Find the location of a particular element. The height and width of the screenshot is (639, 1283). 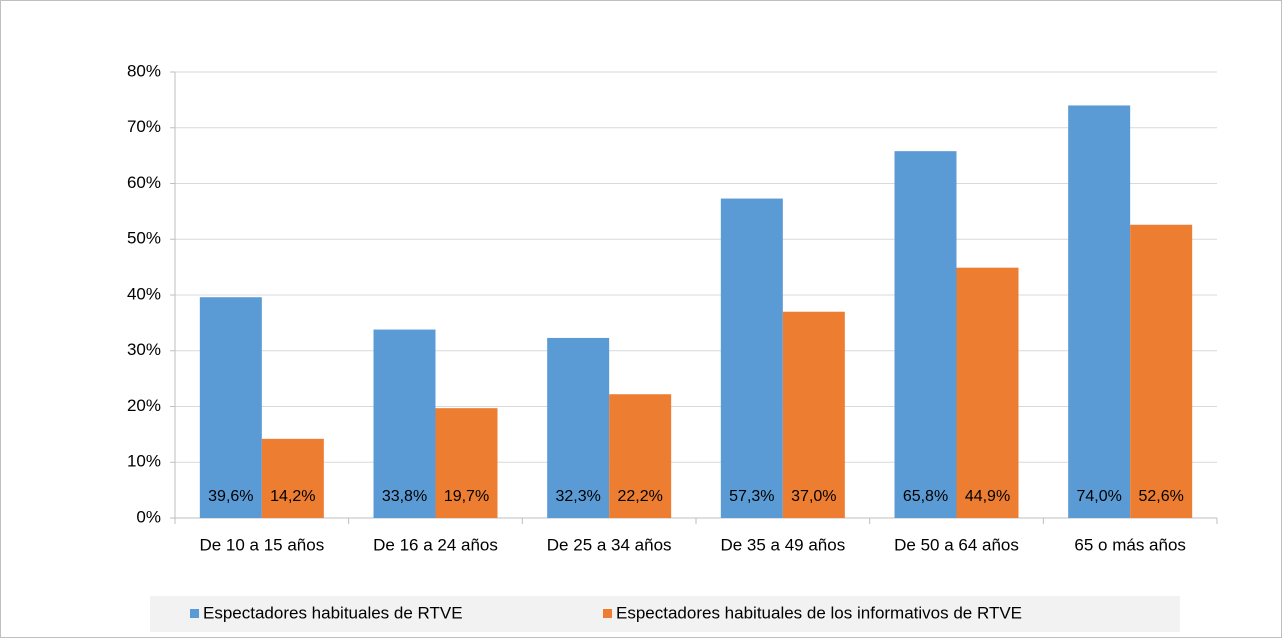

y-tick-label: 10% is located at coordinates (144, 461).